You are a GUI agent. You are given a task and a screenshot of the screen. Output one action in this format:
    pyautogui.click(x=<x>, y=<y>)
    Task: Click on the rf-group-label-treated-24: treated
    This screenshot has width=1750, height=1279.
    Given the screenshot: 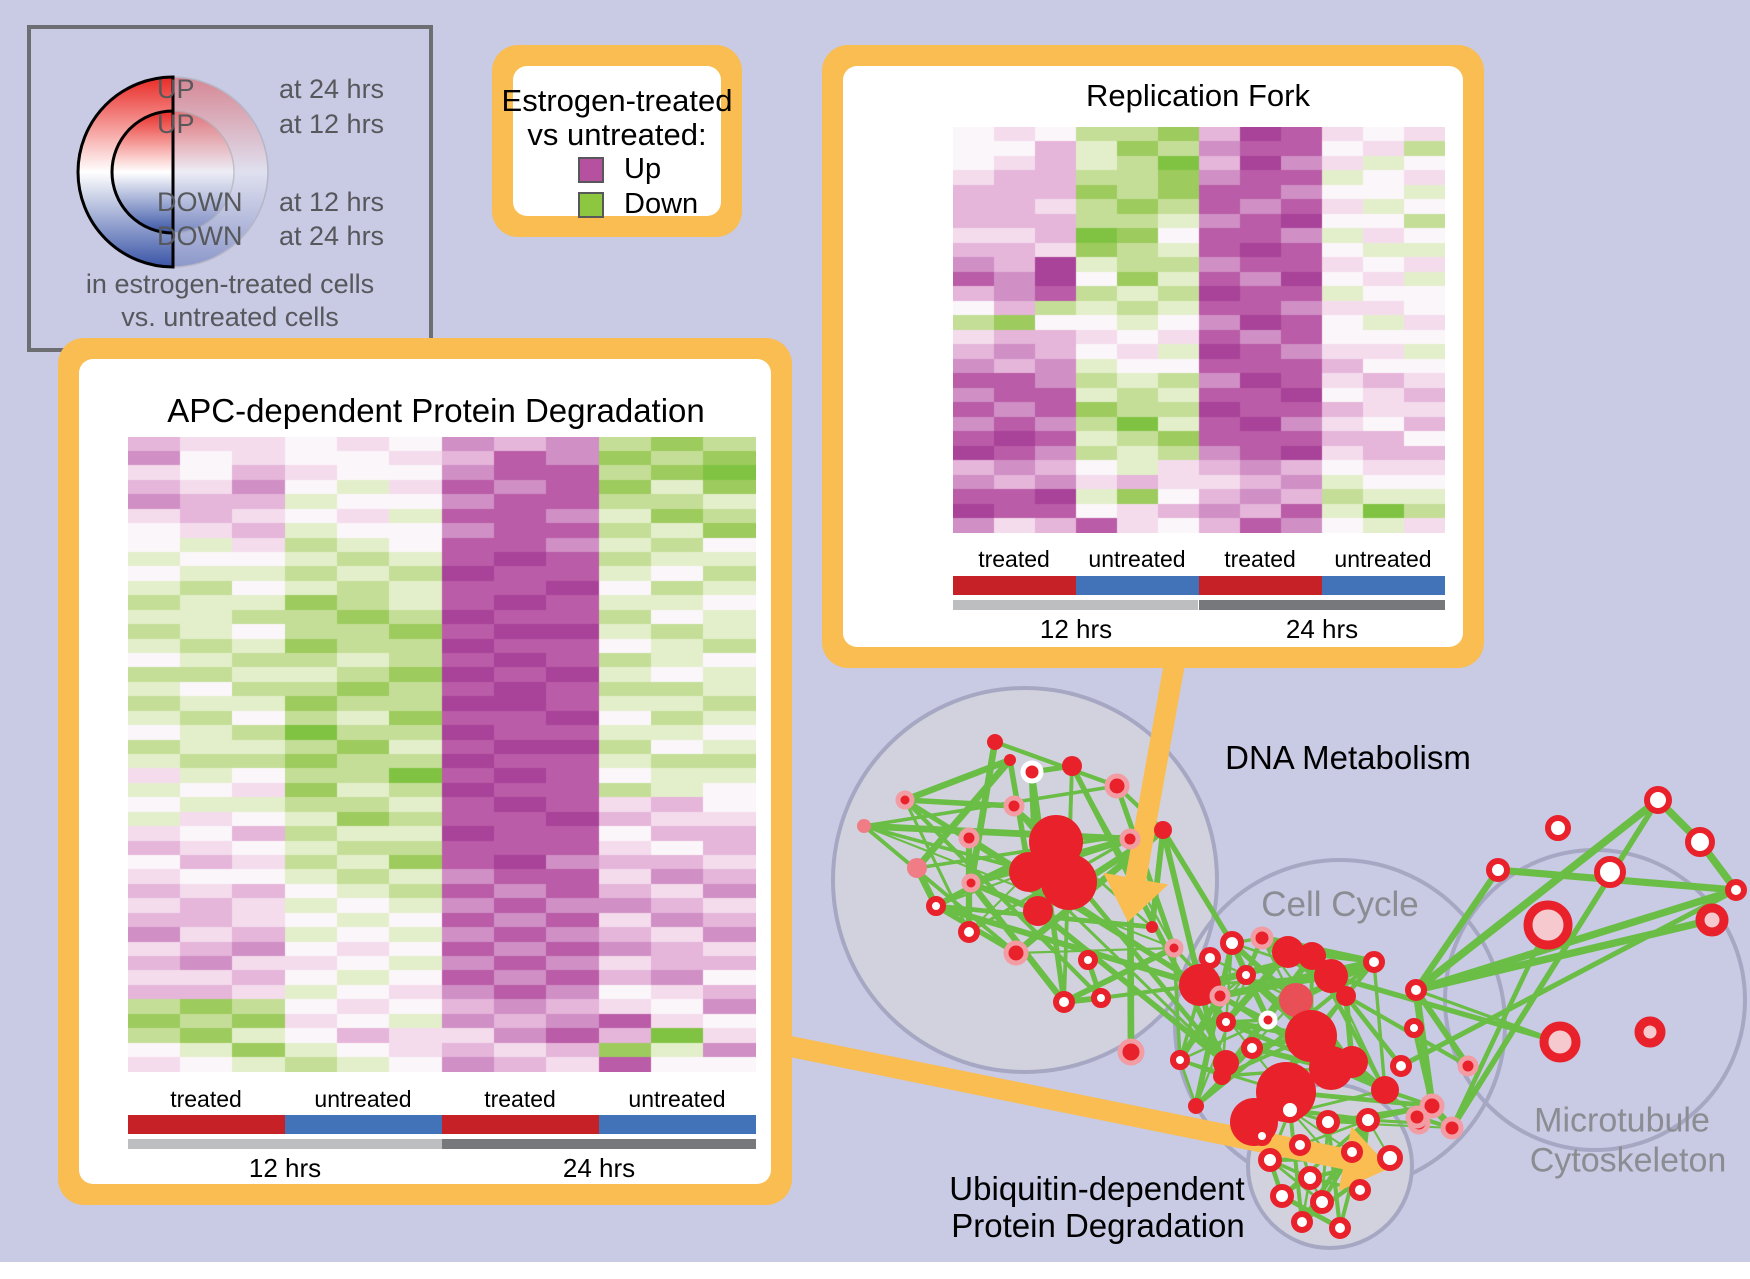 What is the action you would take?
    pyautogui.click(x=1260, y=559)
    